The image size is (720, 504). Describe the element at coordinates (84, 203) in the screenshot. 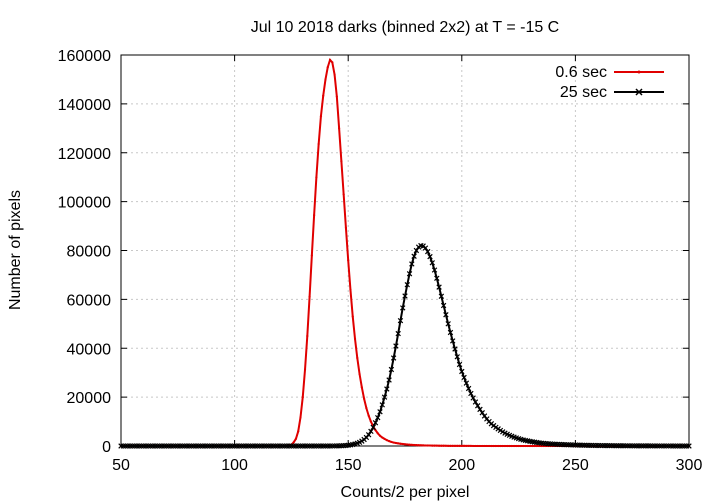

I see `y-tick-label: 100000` at that location.